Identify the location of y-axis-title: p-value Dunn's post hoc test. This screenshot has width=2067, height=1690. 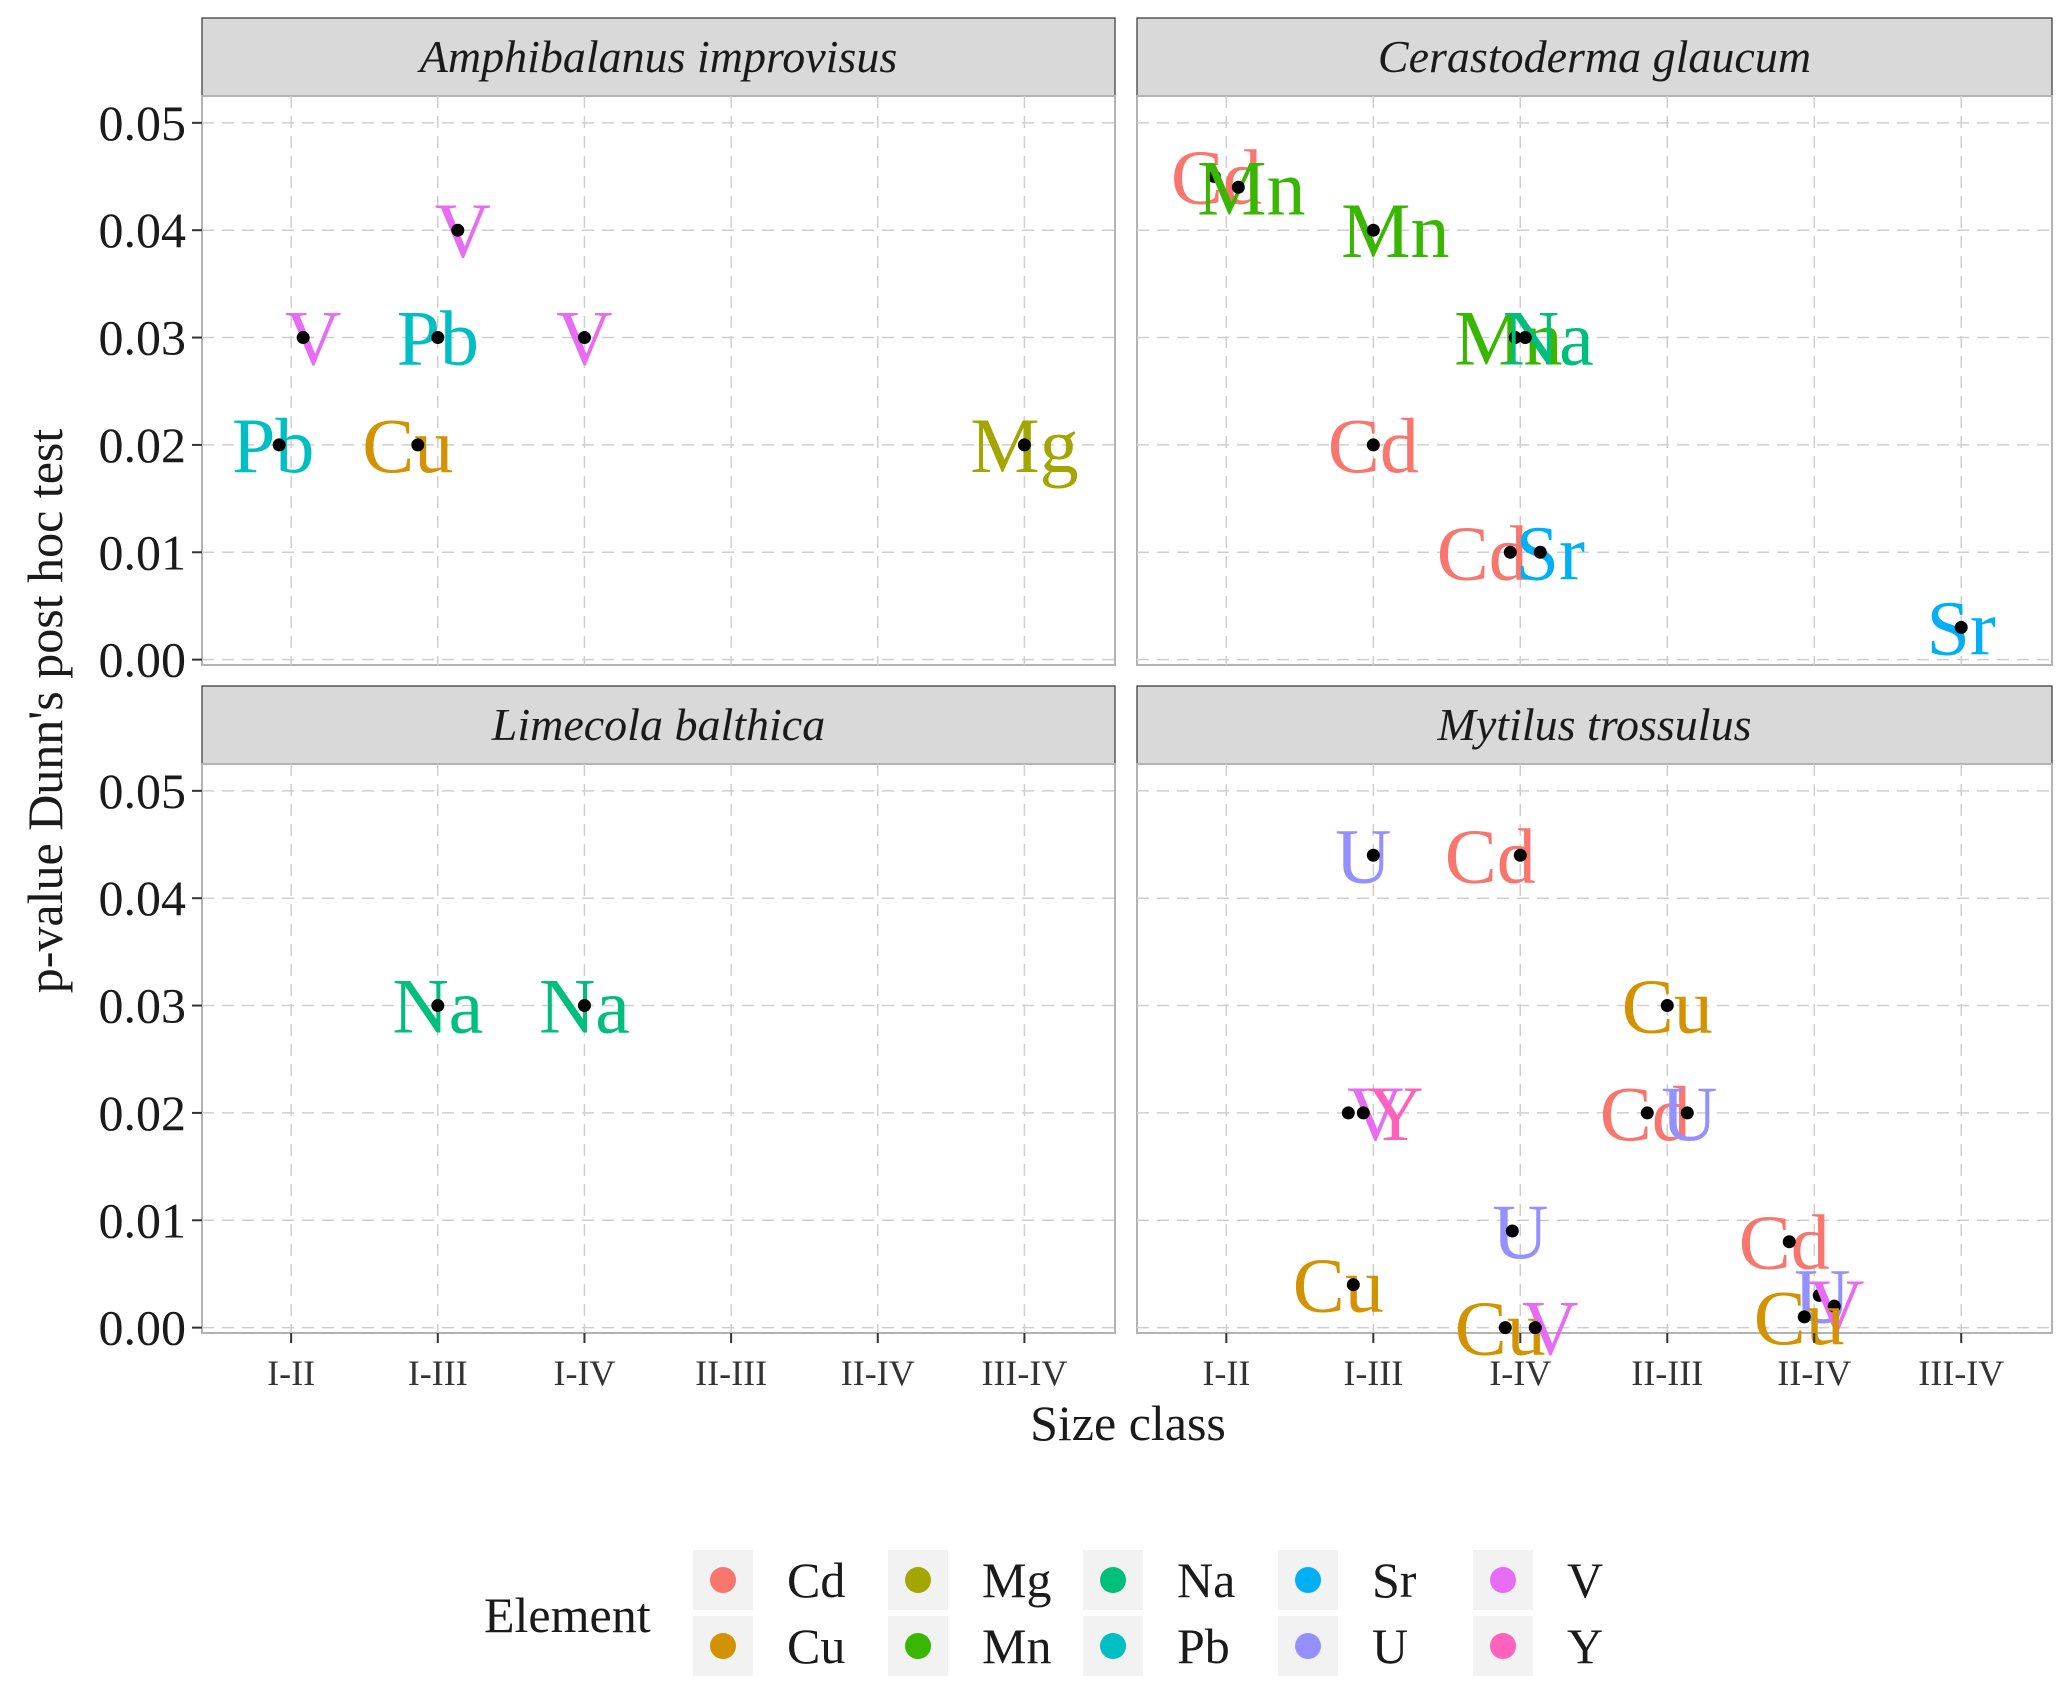
(45, 711).